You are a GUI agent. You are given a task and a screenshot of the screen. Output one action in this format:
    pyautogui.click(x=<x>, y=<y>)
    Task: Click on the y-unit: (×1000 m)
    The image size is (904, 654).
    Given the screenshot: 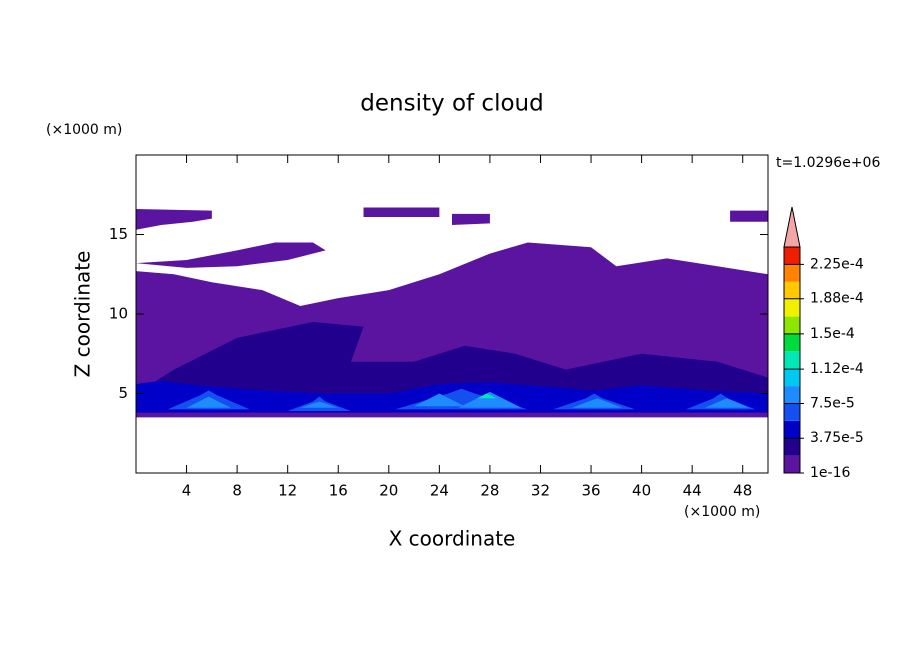 What is the action you would take?
    pyautogui.click(x=84, y=130)
    